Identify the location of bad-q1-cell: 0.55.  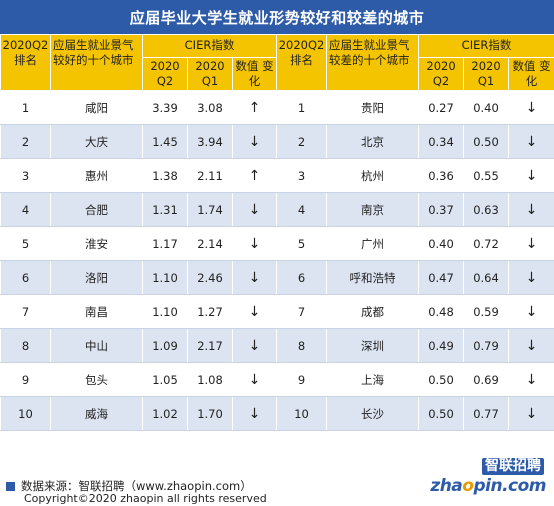
(486, 175).